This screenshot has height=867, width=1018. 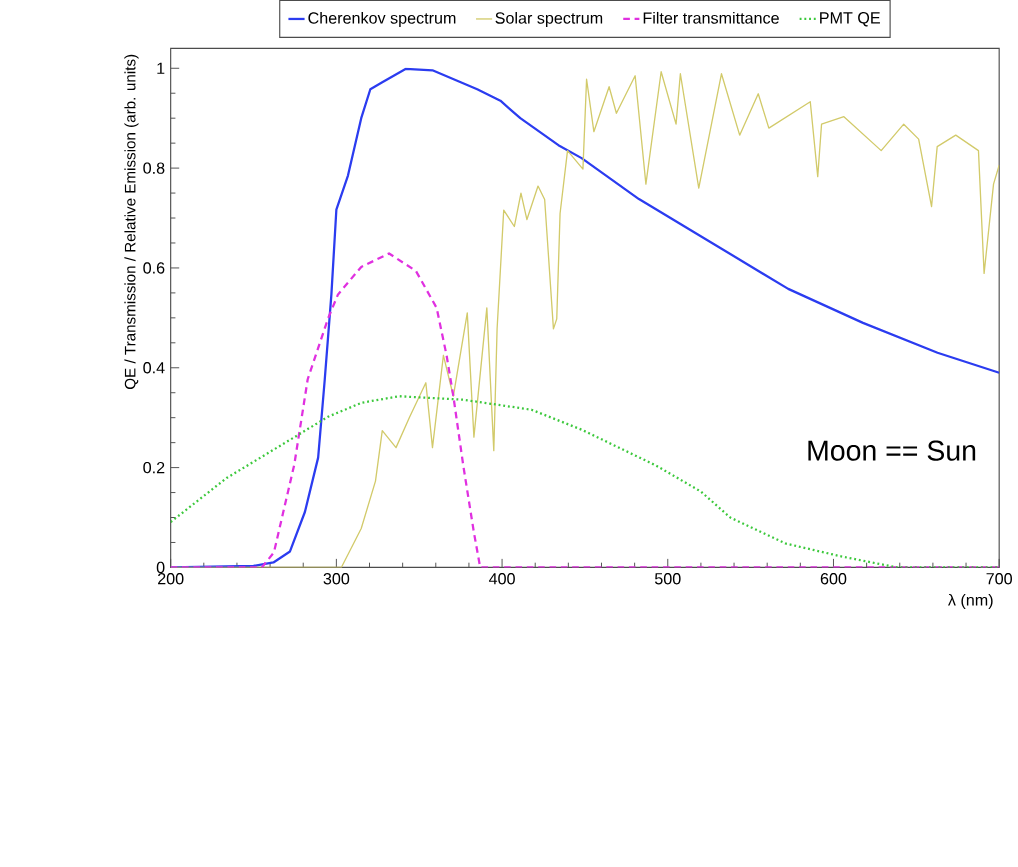 What do you see at coordinates (850, 19) in the screenshot?
I see `legend-label: PMT QE` at bounding box center [850, 19].